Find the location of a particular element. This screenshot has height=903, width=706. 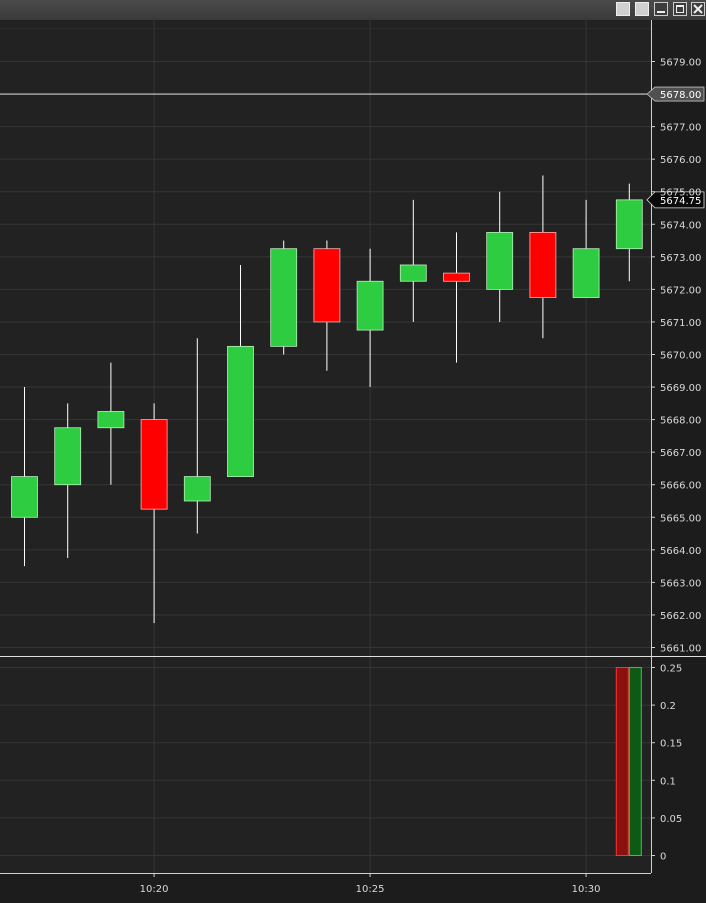

price-tick-label: 5666.00 is located at coordinates (680, 486).